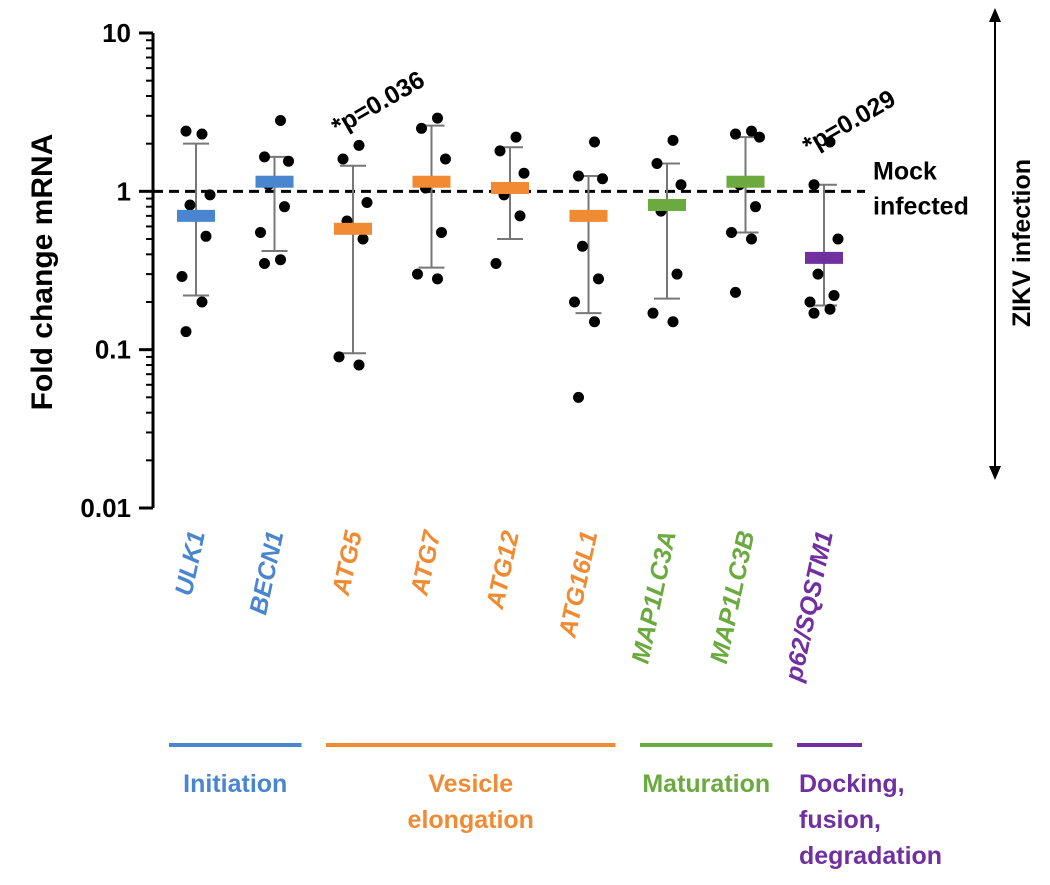 The image size is (1050, 885). What do you see at coordinates (503, 570) in the screenshot?
I see `gene-label: ATG12` at bounding box center [503, 570].